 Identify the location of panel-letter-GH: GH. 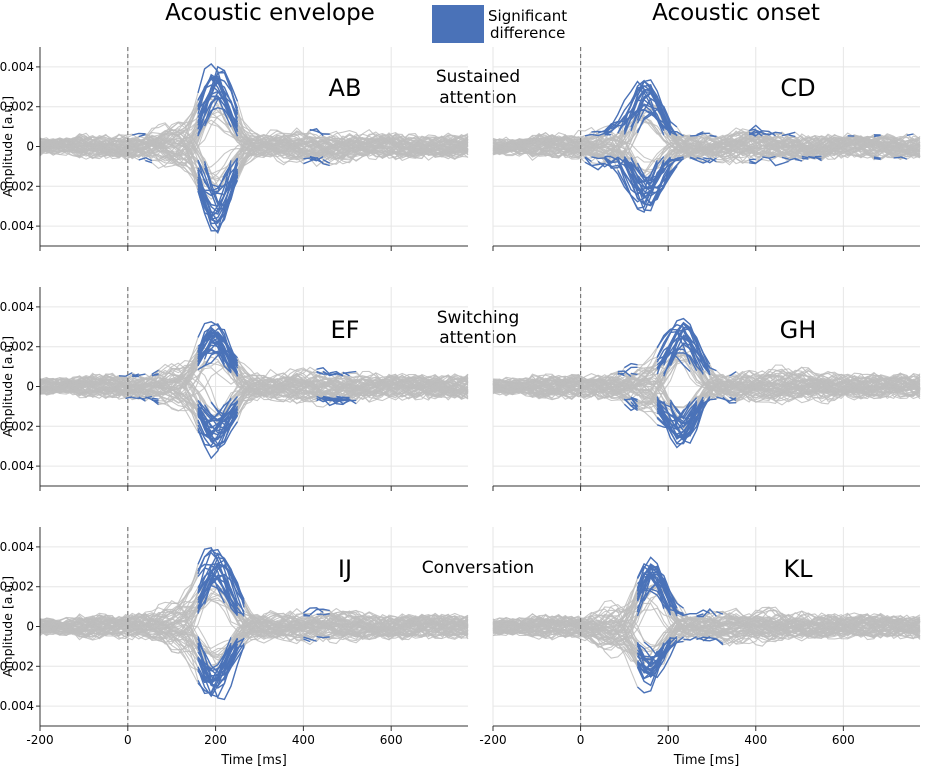
(798, 330).